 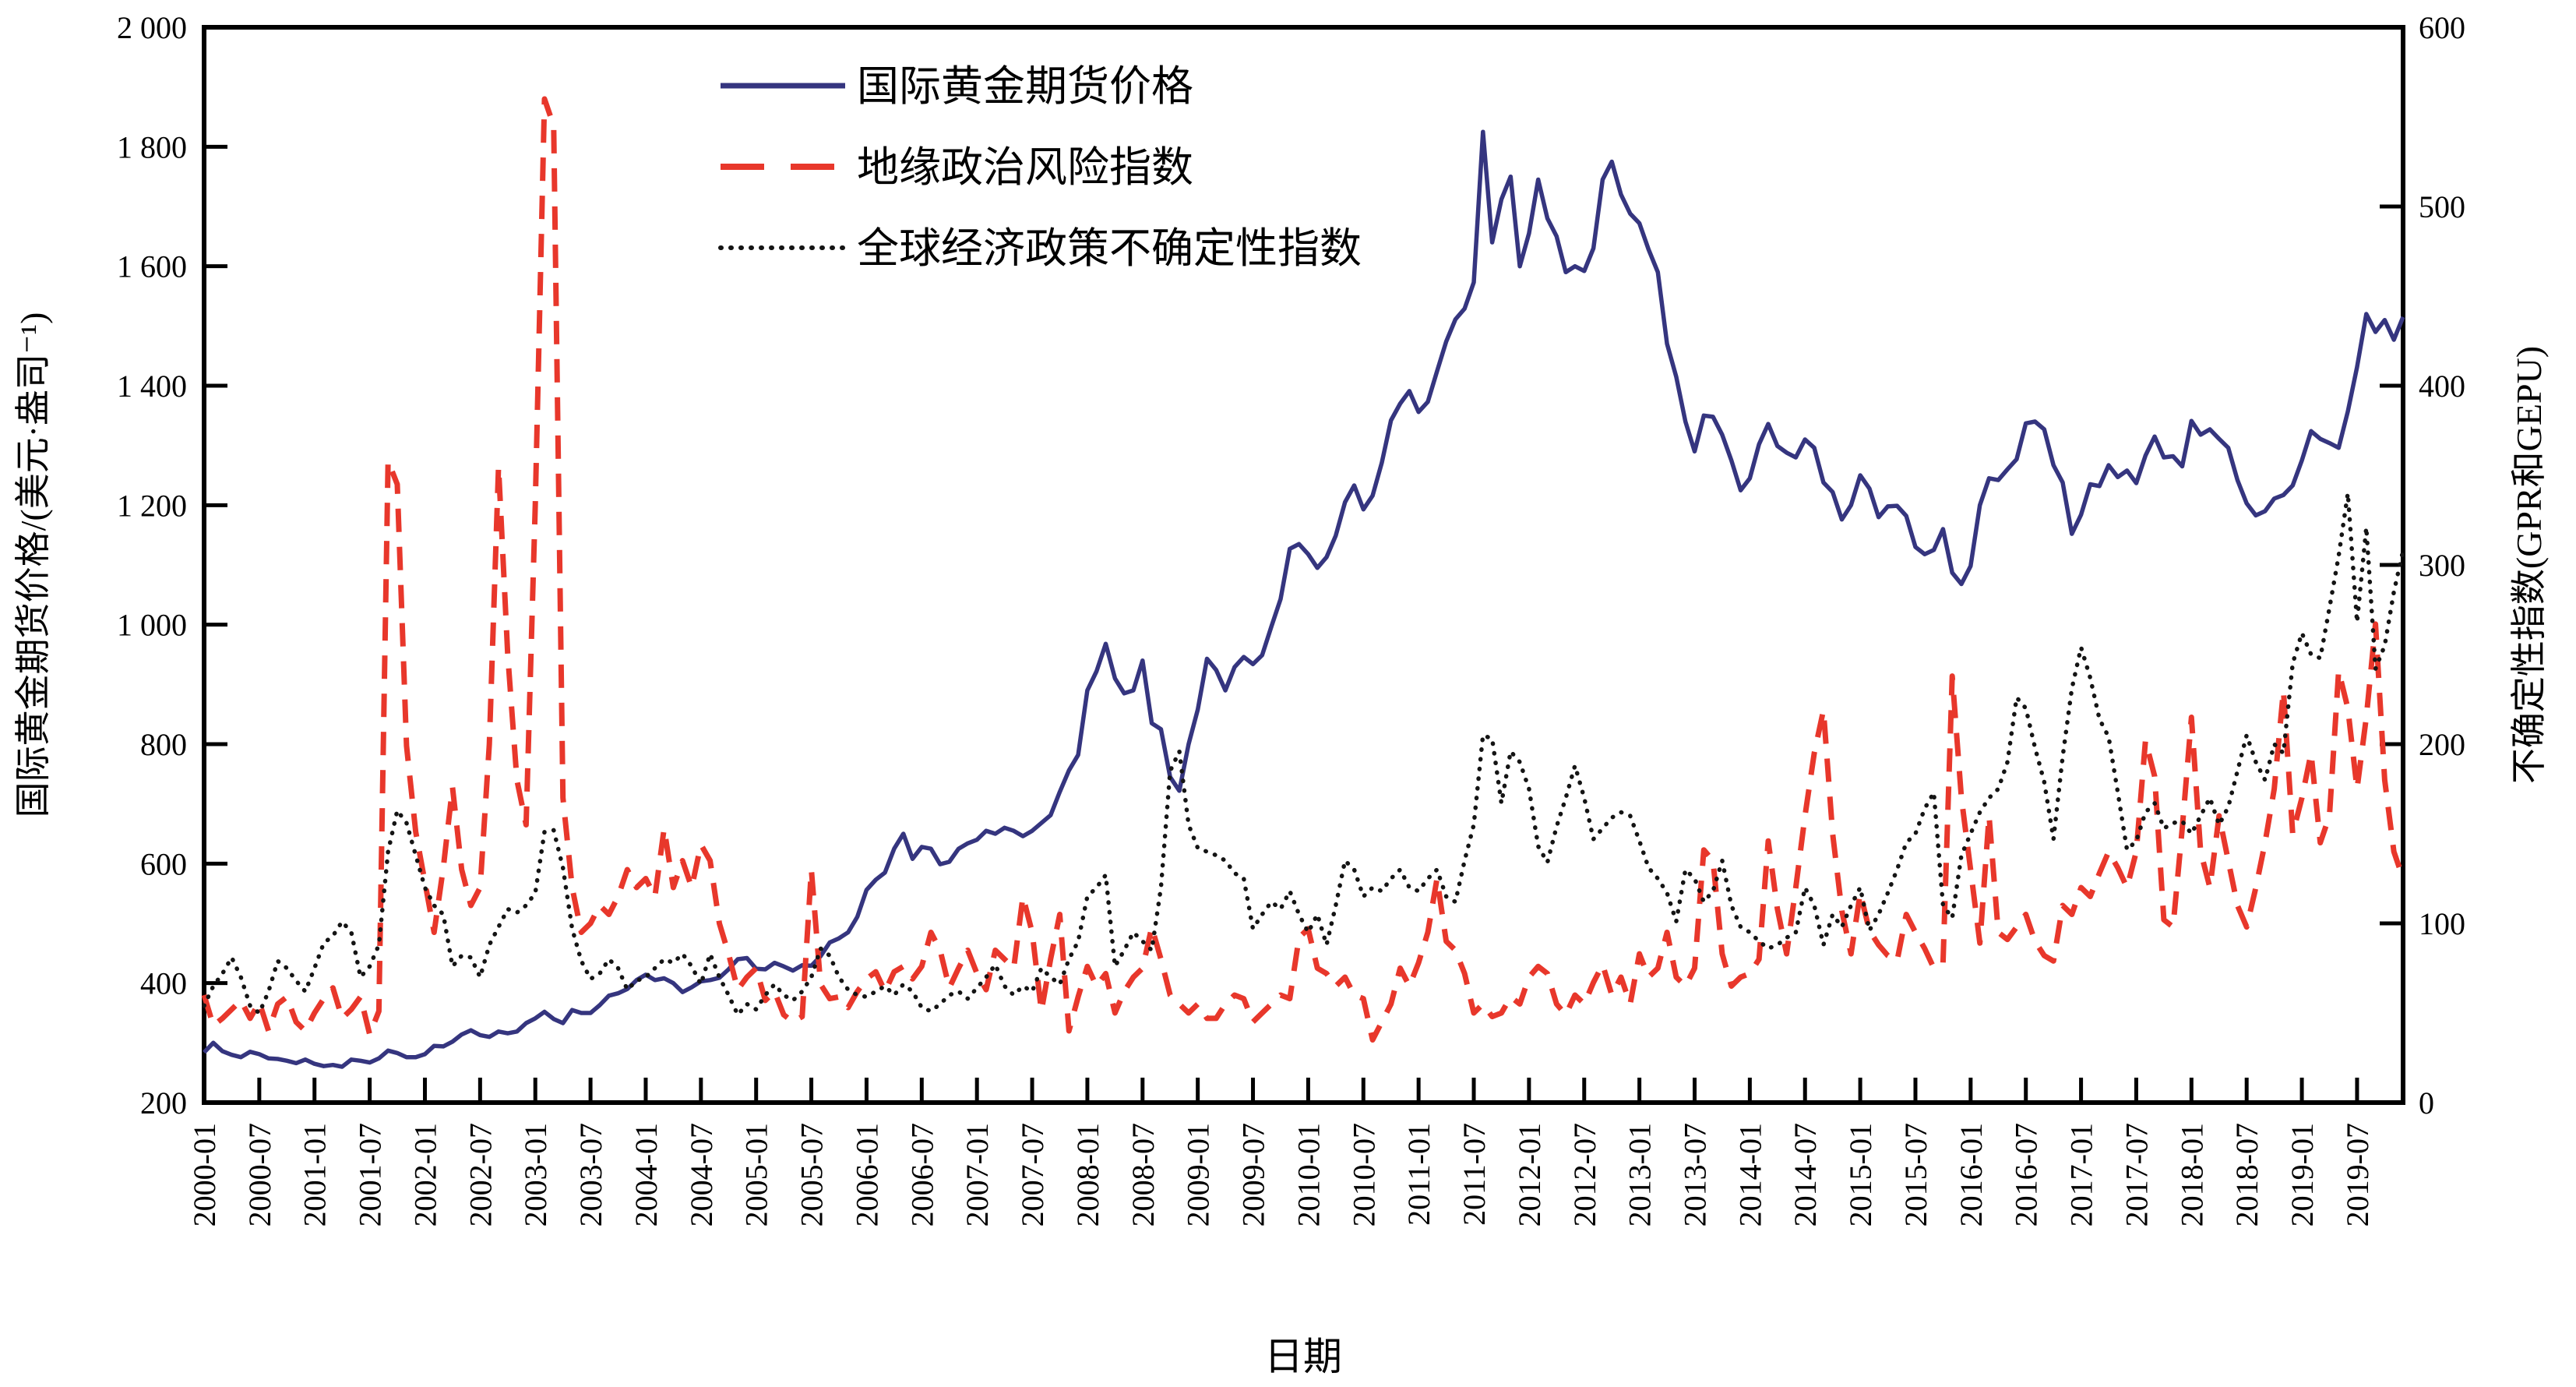 What do you see at coordinates (1418, 1174) in the screenshot?
I see `x-tick-label: 2011-01` at bounding box center [1418, 1174].